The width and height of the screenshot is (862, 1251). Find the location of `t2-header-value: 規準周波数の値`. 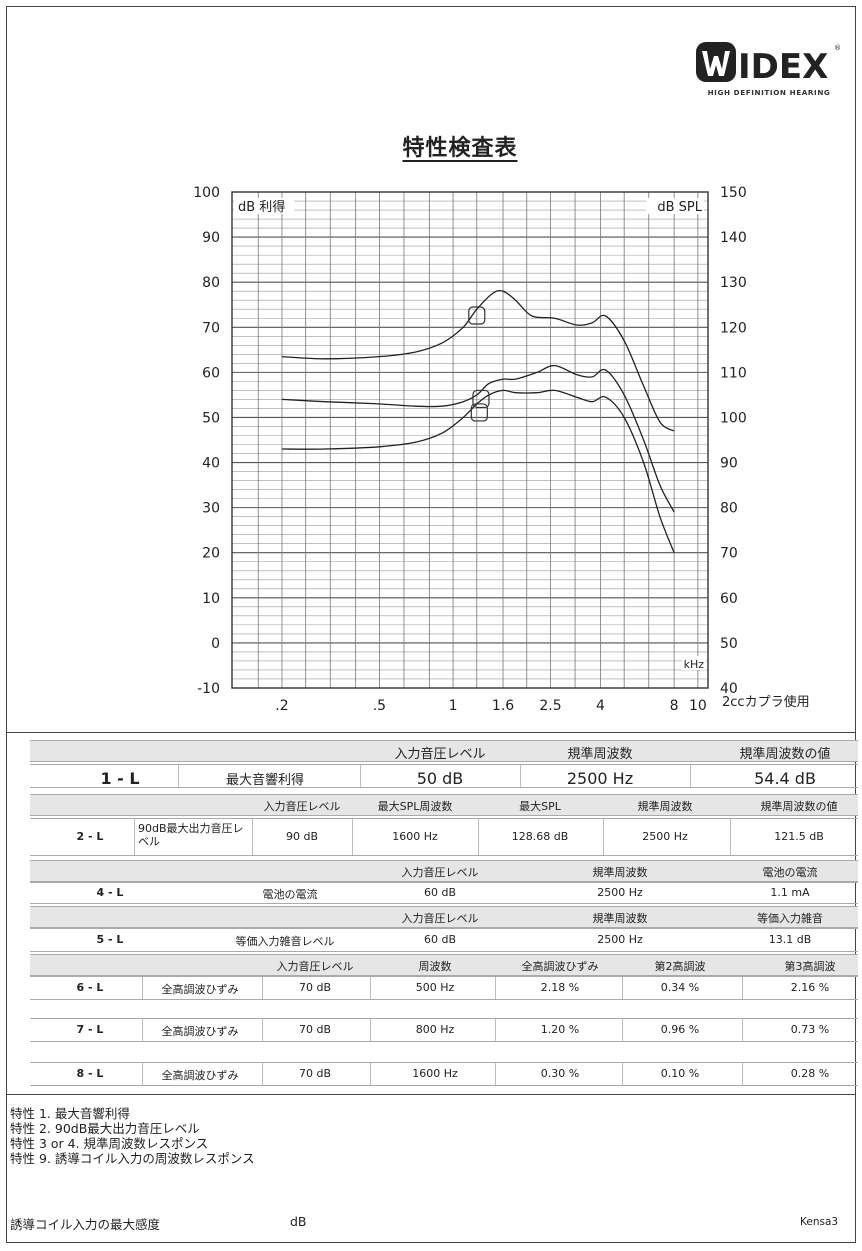

t2-header-value: 規準周波数の値 is located at coordinates (799, 806).